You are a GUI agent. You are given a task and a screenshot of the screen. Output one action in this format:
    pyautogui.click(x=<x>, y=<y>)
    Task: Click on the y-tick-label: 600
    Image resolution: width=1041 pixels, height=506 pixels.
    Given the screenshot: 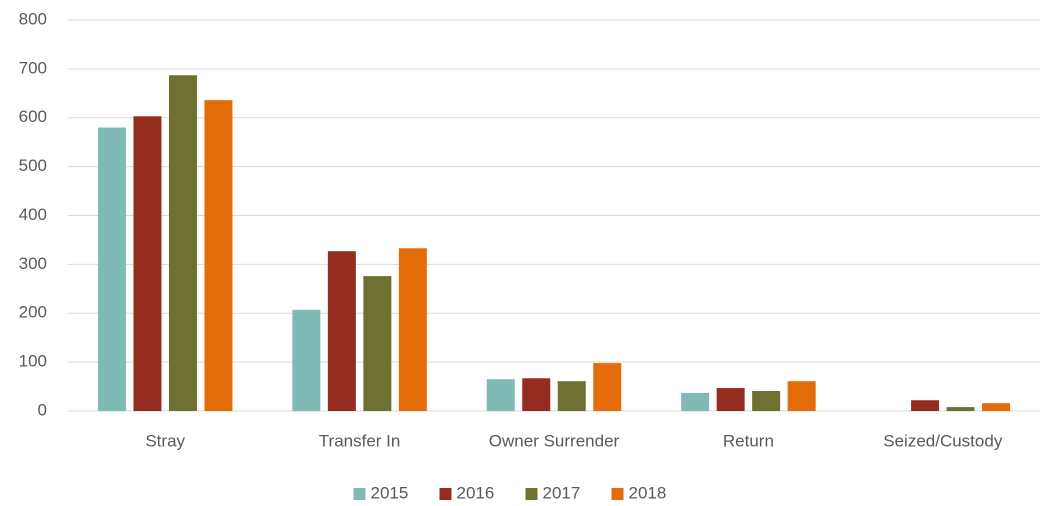 What is the action you would take?
    pyautogui.click(x=33, y=116)
    